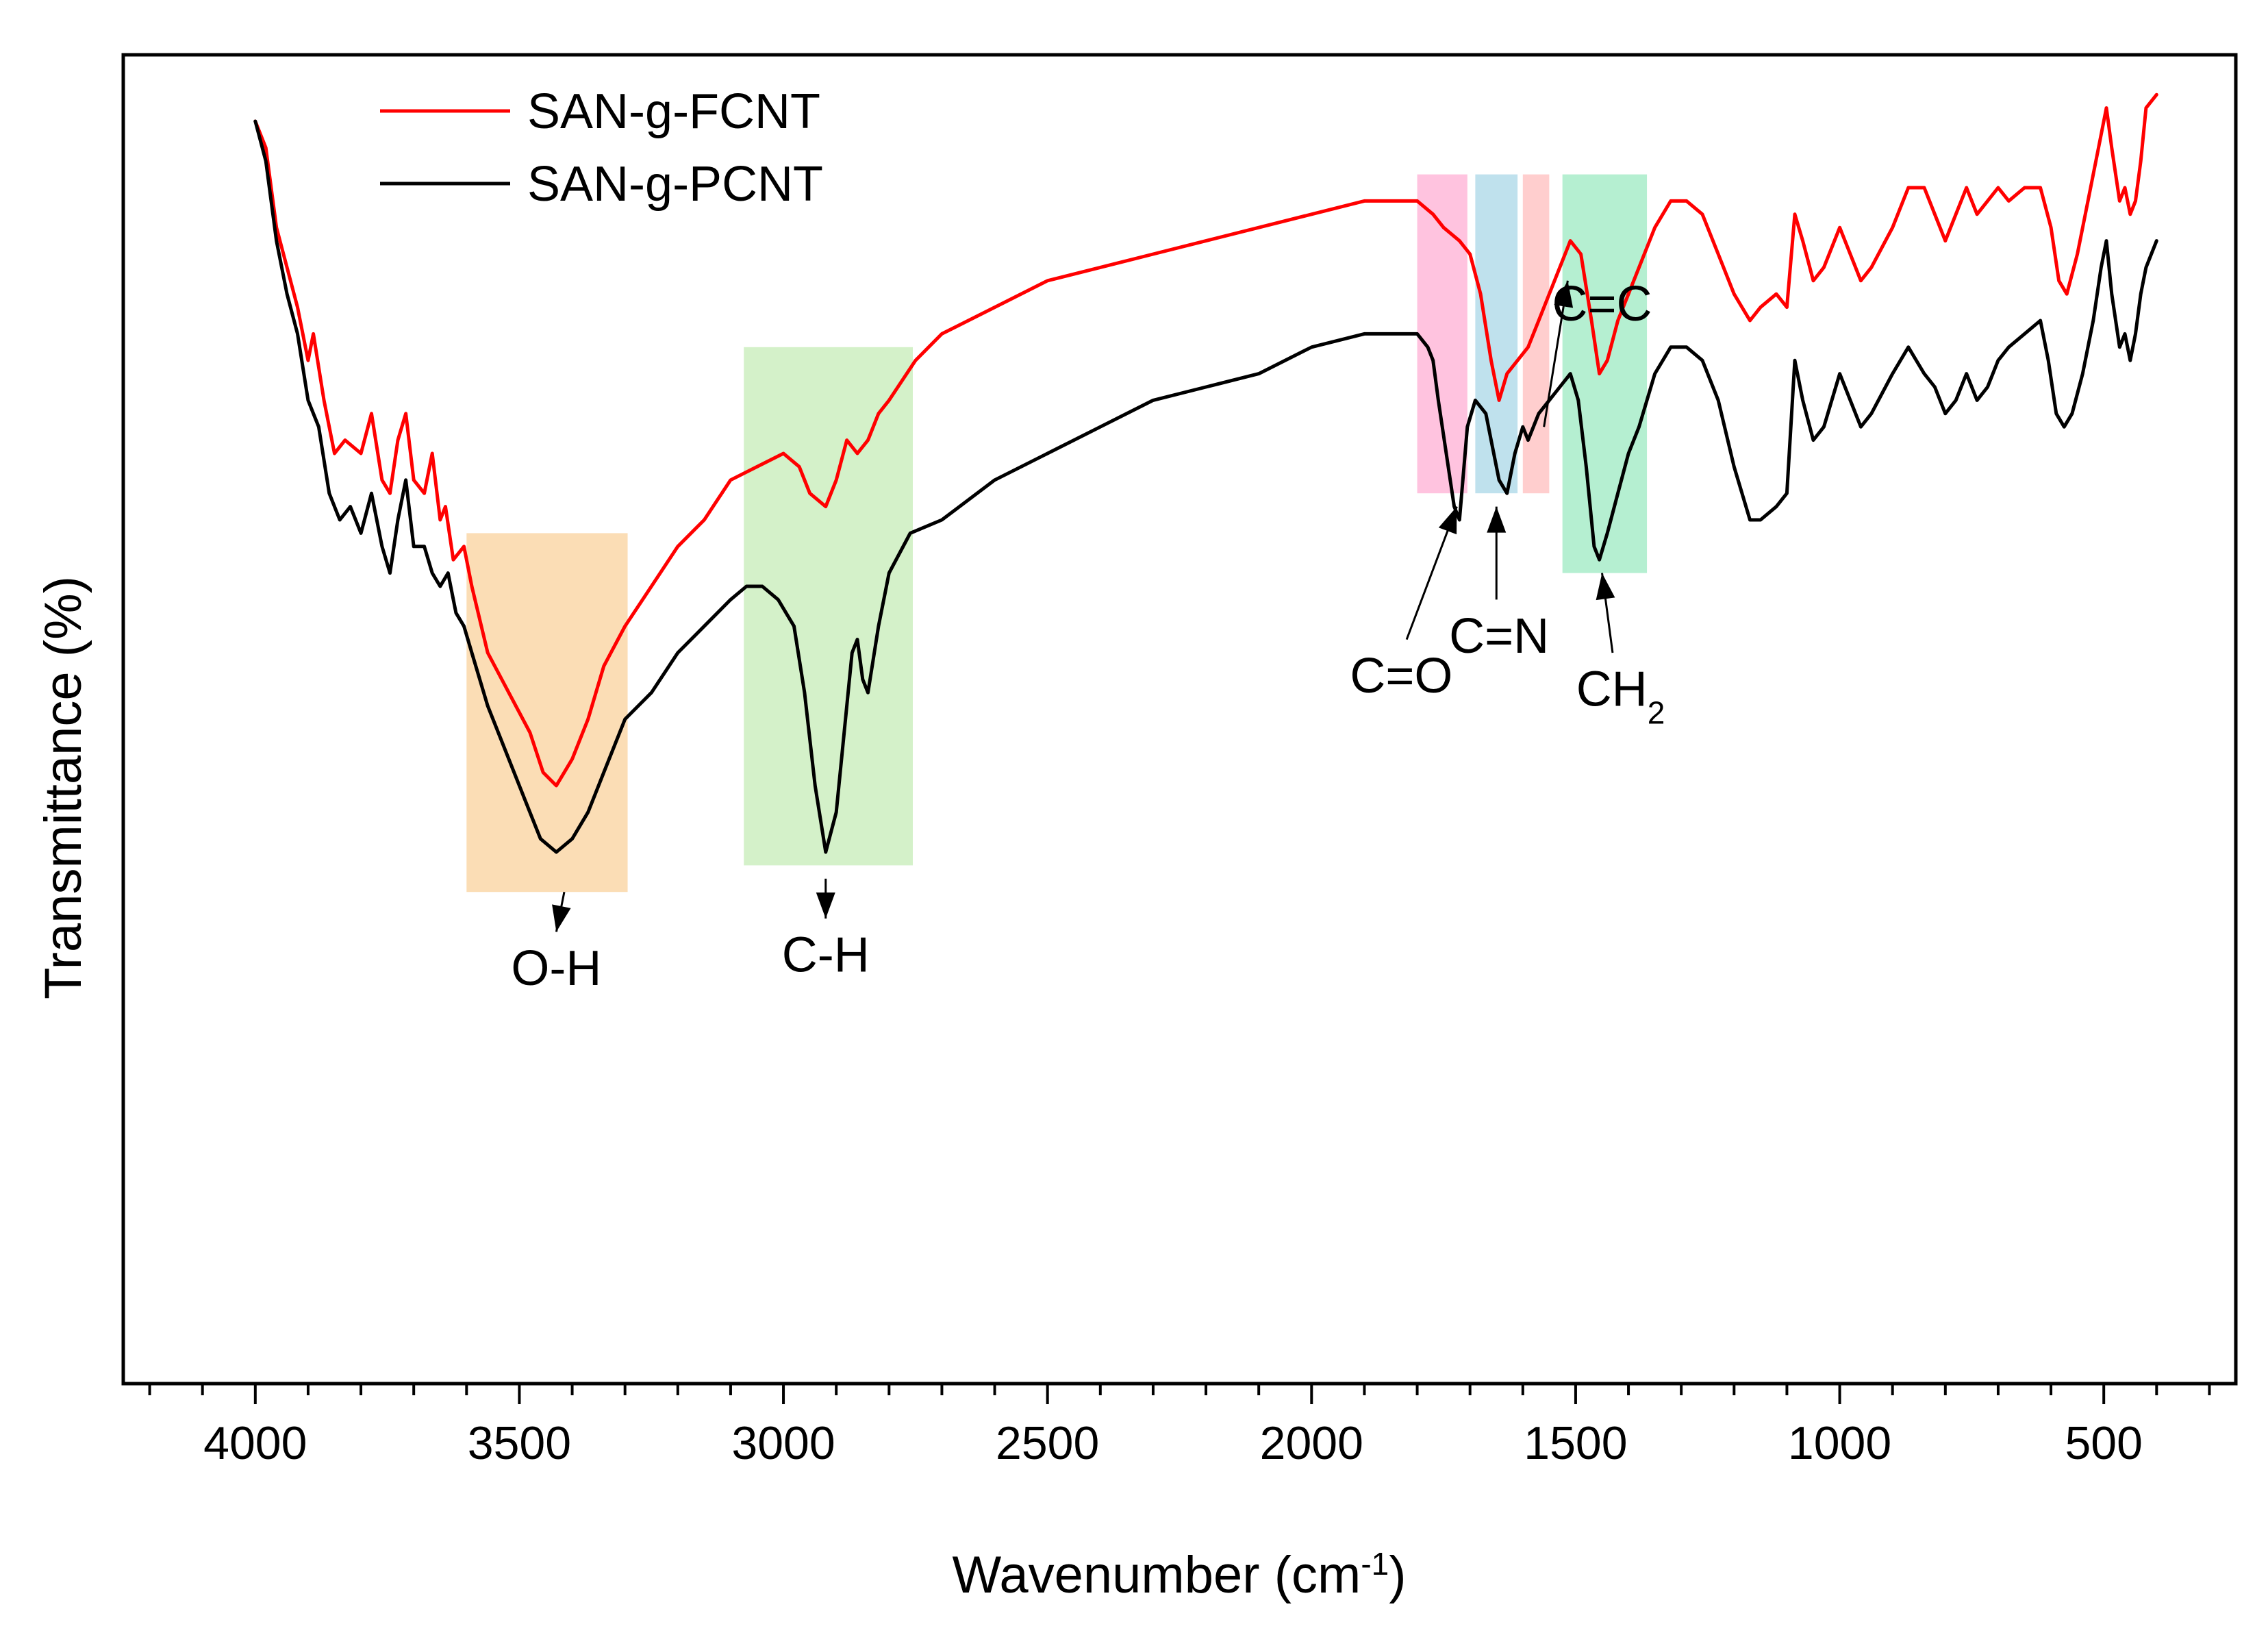  Describe the element at coordinates (1401, 676) in the screenshot. I see `annotation-c-o-label: C=O` at that location.